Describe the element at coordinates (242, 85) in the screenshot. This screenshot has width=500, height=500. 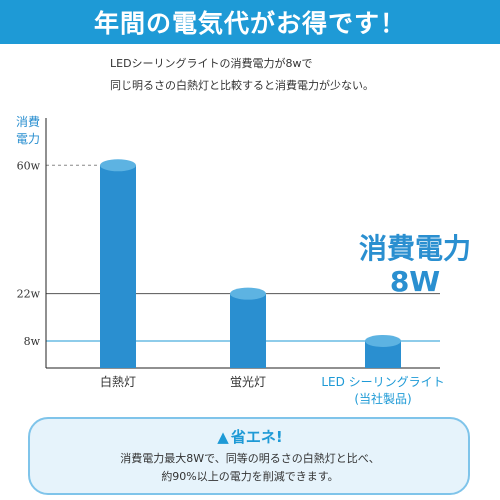
I see `description-line-2: 同じ明るさの白熱灯と比較すると消費電力が少ない。` at that location.